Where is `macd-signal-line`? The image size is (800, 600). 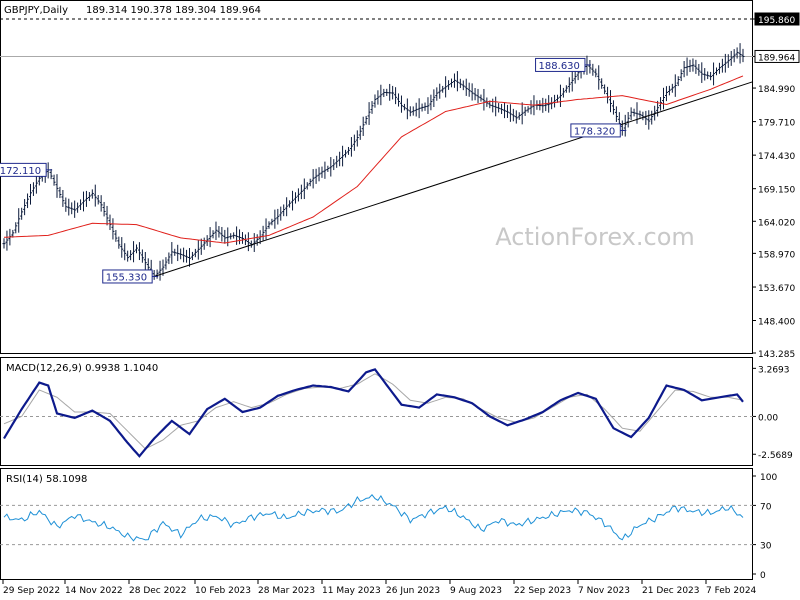 macd-signal-line is located at coordinates (373, 411).